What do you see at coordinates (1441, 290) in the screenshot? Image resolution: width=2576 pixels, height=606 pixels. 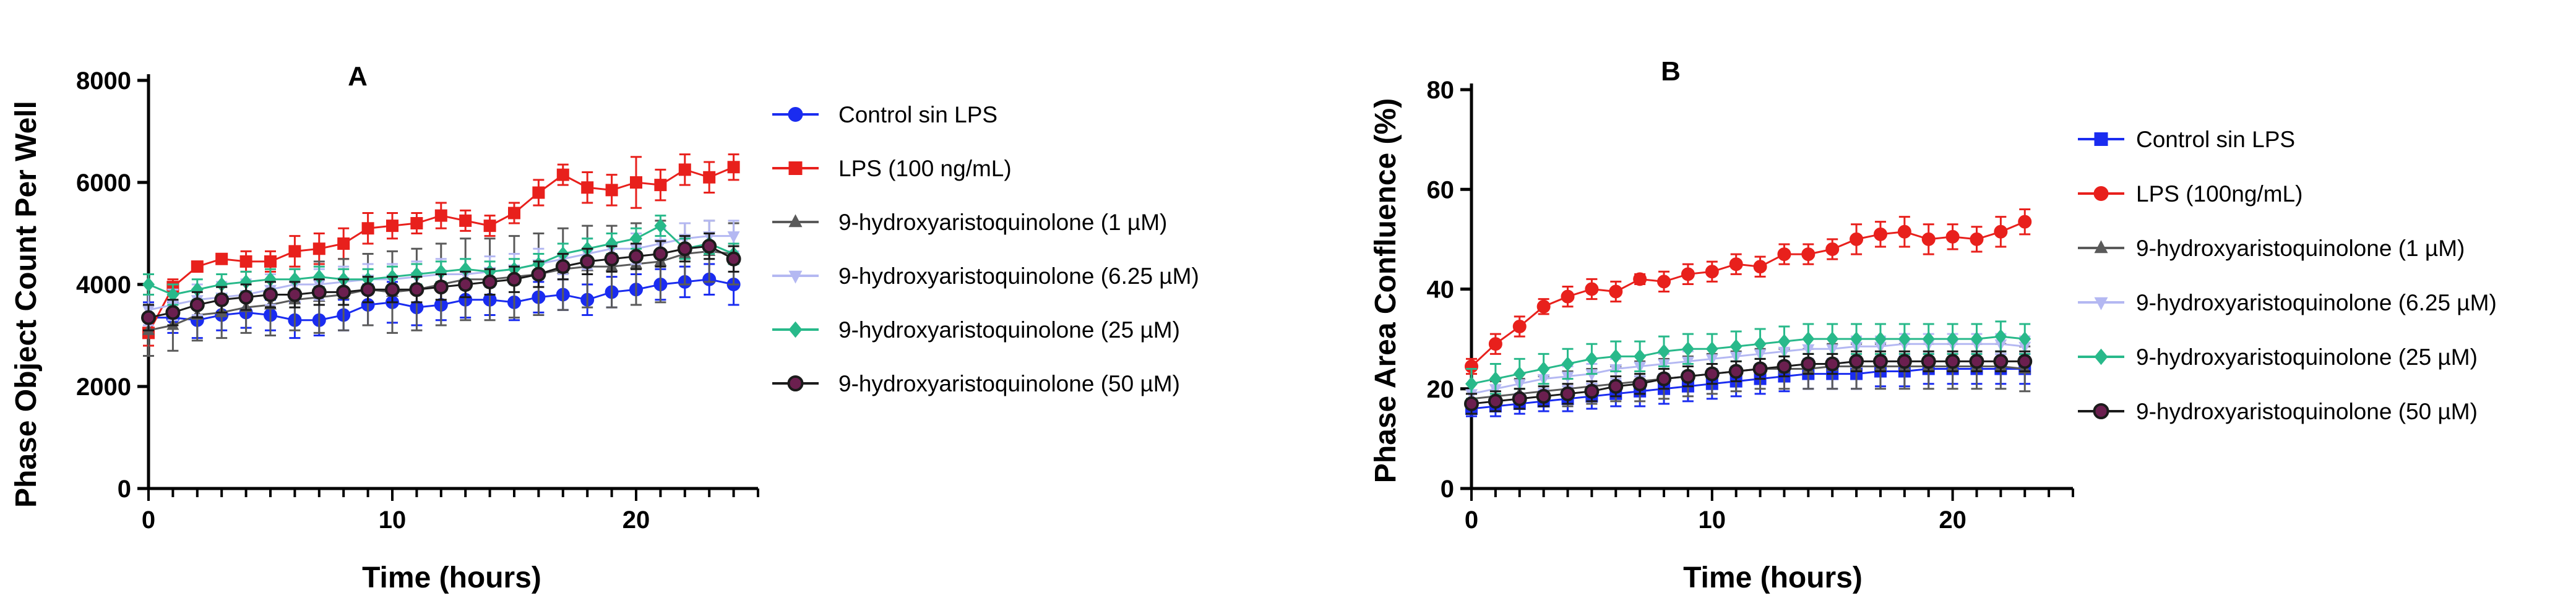 I see `panel-b-y-tick-label: 40` at bounding box center [1441, 290].